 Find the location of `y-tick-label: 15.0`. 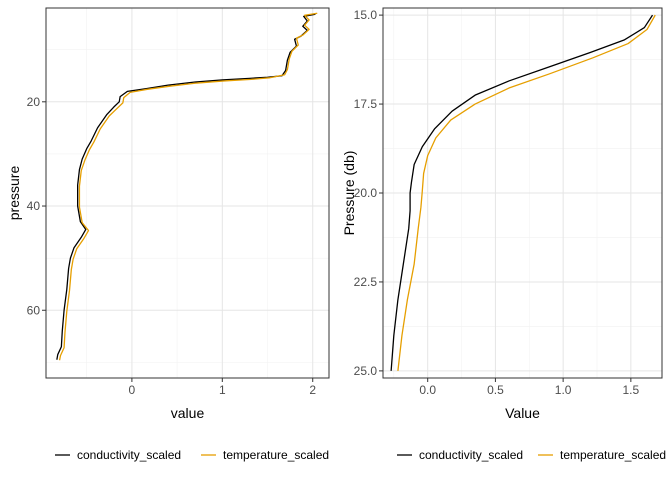

y-tick-label: 15.0 is located at coordinates (366, 15).